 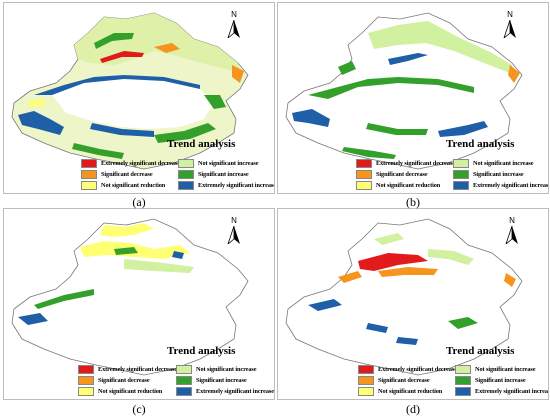 What do you see at coordinates (139, 409) in the screenshot?
I see `caption-c: (c)` at bounding box center [139, 409].